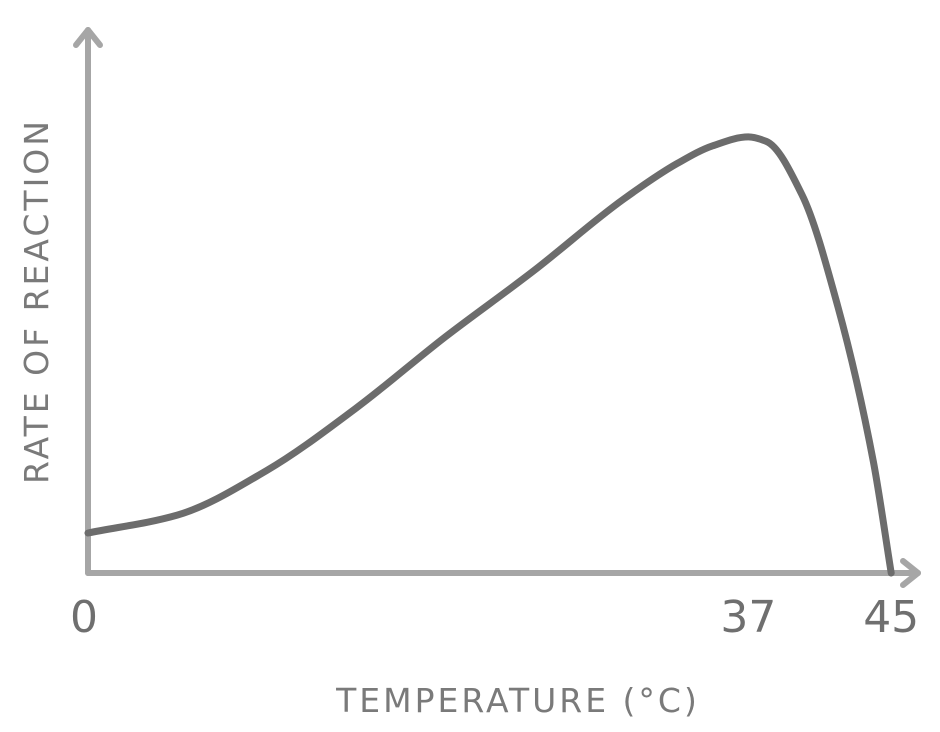  I want to click on x-tick-label-37: 37, so click(748, 617).